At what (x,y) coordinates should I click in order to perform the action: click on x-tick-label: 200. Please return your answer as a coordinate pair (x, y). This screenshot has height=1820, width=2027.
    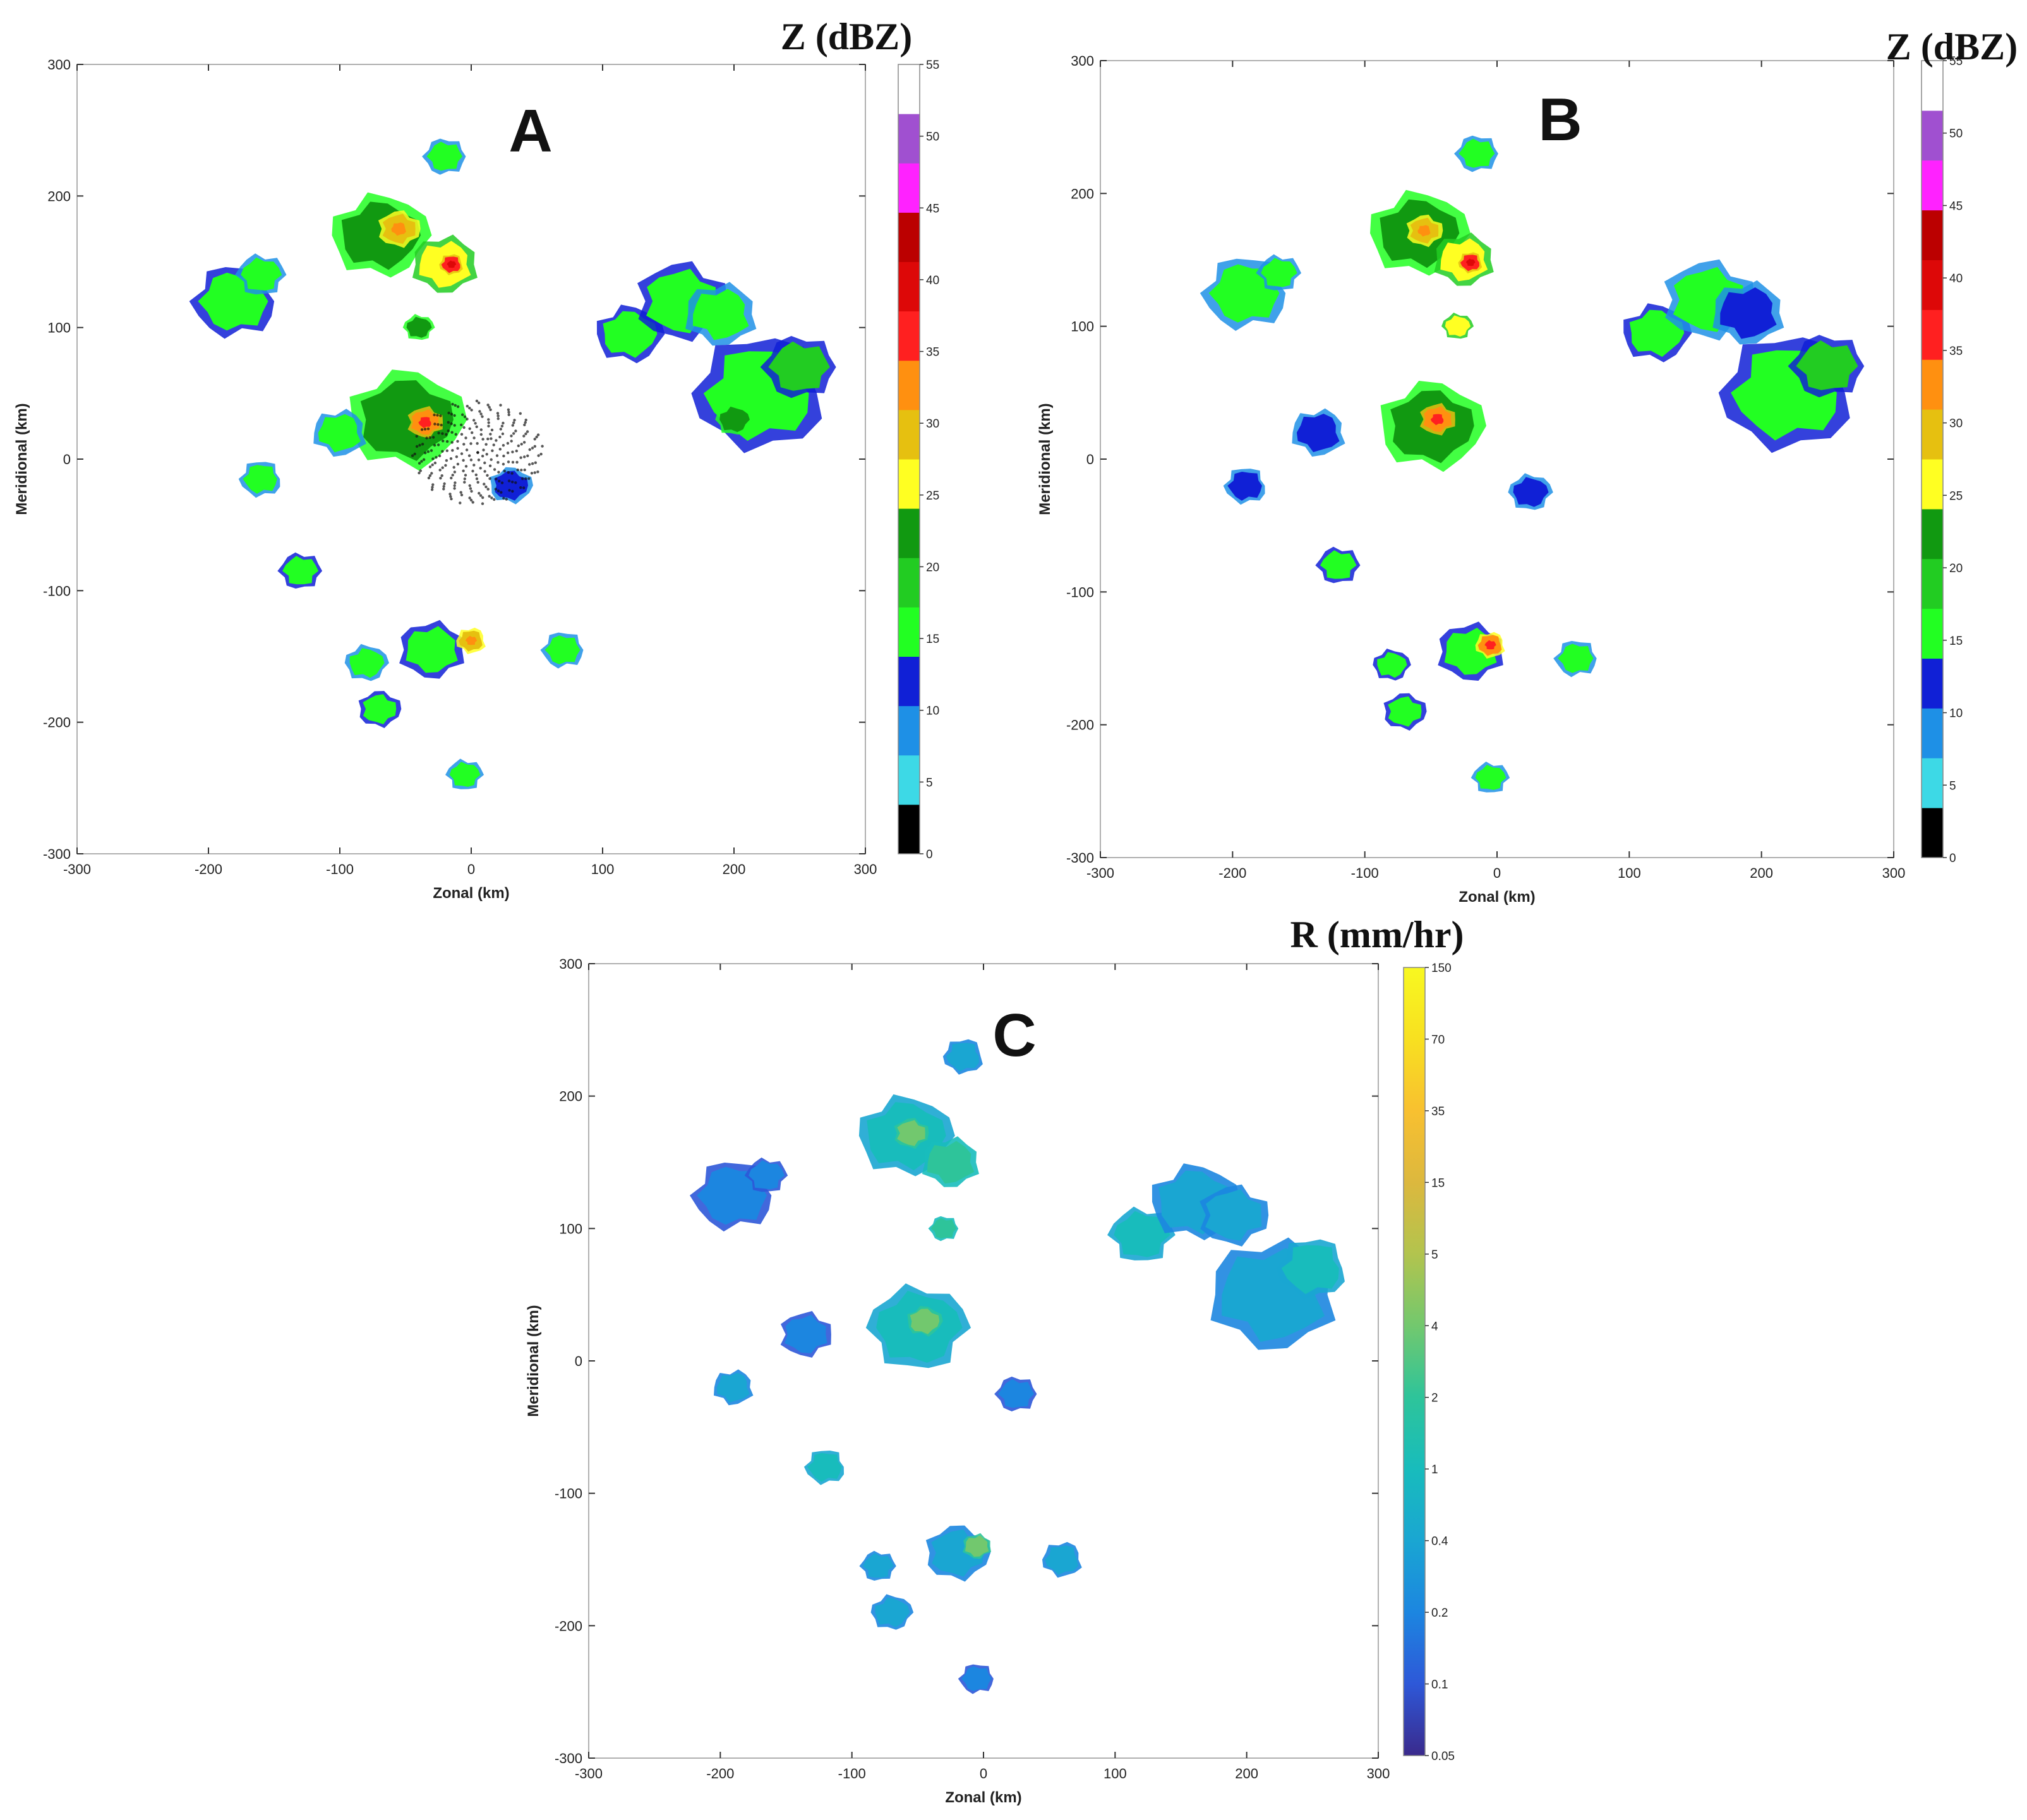
    Looking at the image, I should click on (1761, 873).